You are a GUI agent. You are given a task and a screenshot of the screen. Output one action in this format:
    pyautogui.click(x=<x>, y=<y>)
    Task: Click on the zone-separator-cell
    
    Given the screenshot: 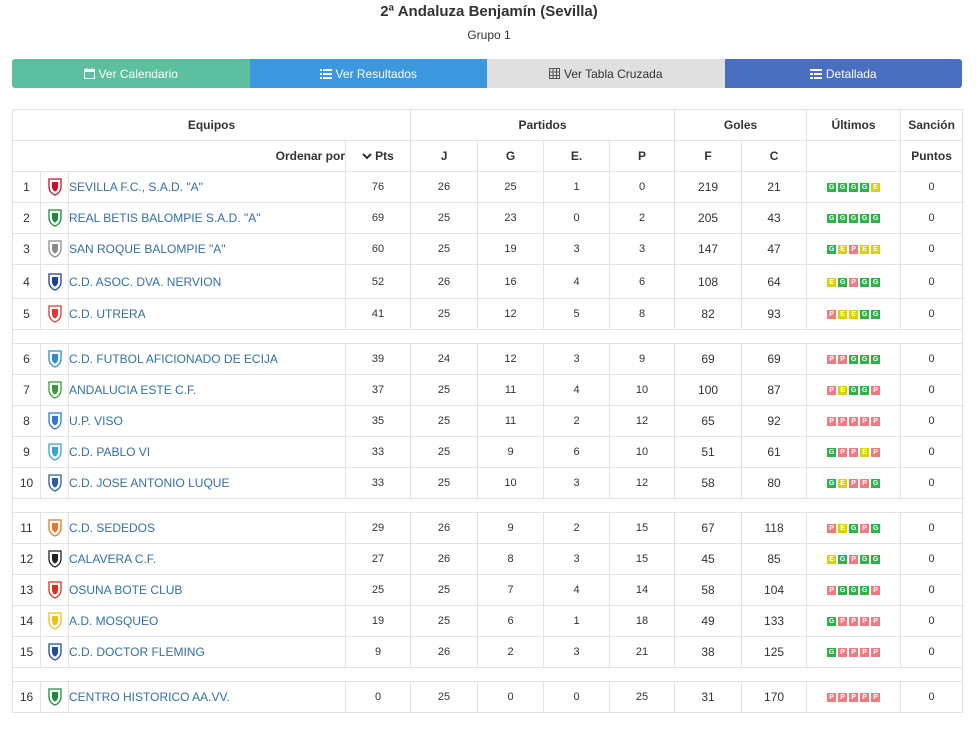 What is the action you would take?
    pyautogui.click(x=487, y=674)
    